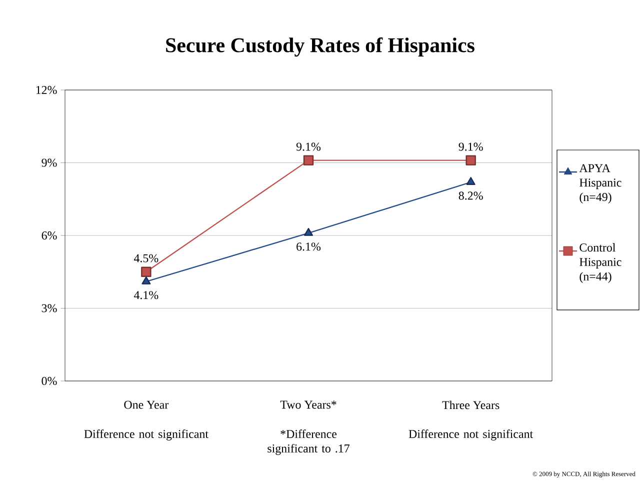 The height and width of the screenshot is (489, 641). What do you see at coordinates (49, 308) in the screenshot?
I see `y-tick-label: 3%` at bounding box center [49, 308].